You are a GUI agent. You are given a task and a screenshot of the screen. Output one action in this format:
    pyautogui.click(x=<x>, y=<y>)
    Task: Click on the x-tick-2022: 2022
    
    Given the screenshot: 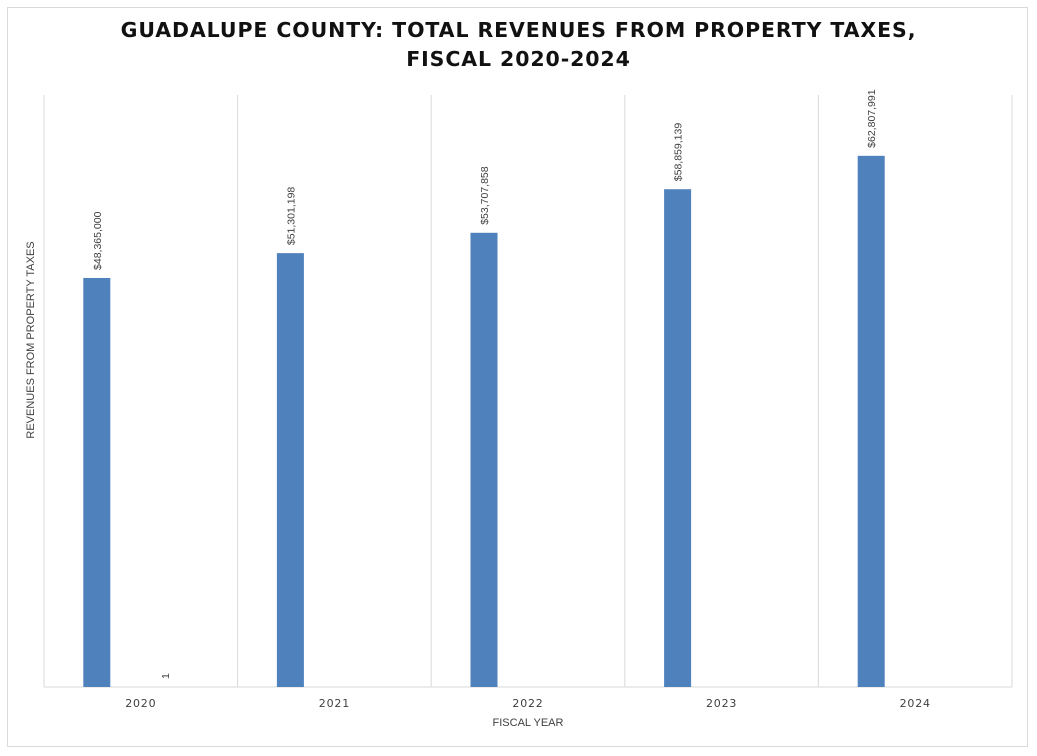 What is the action you would take?
    pyautogui.click(x=527, y=703)
    